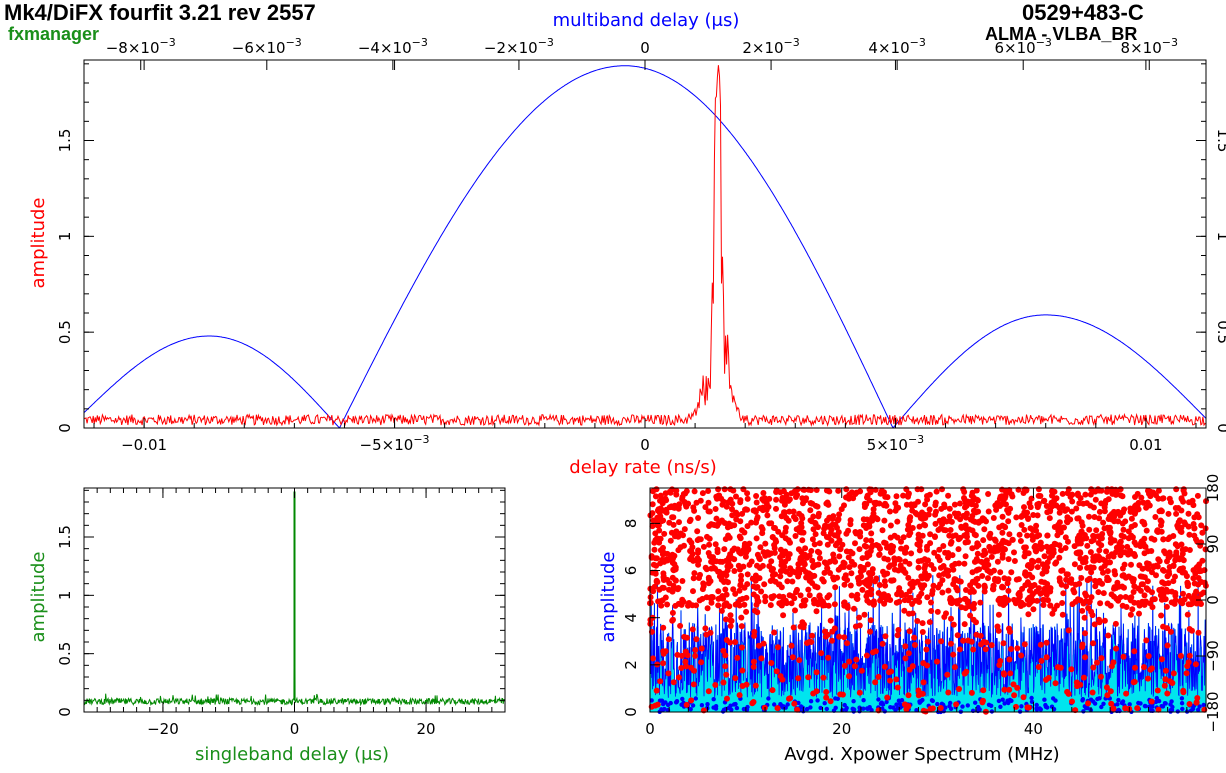 The height and width of the screenshot is (773, 1226). I want to click on main-y2-tick-label: 1.5, so click(1220, 141).